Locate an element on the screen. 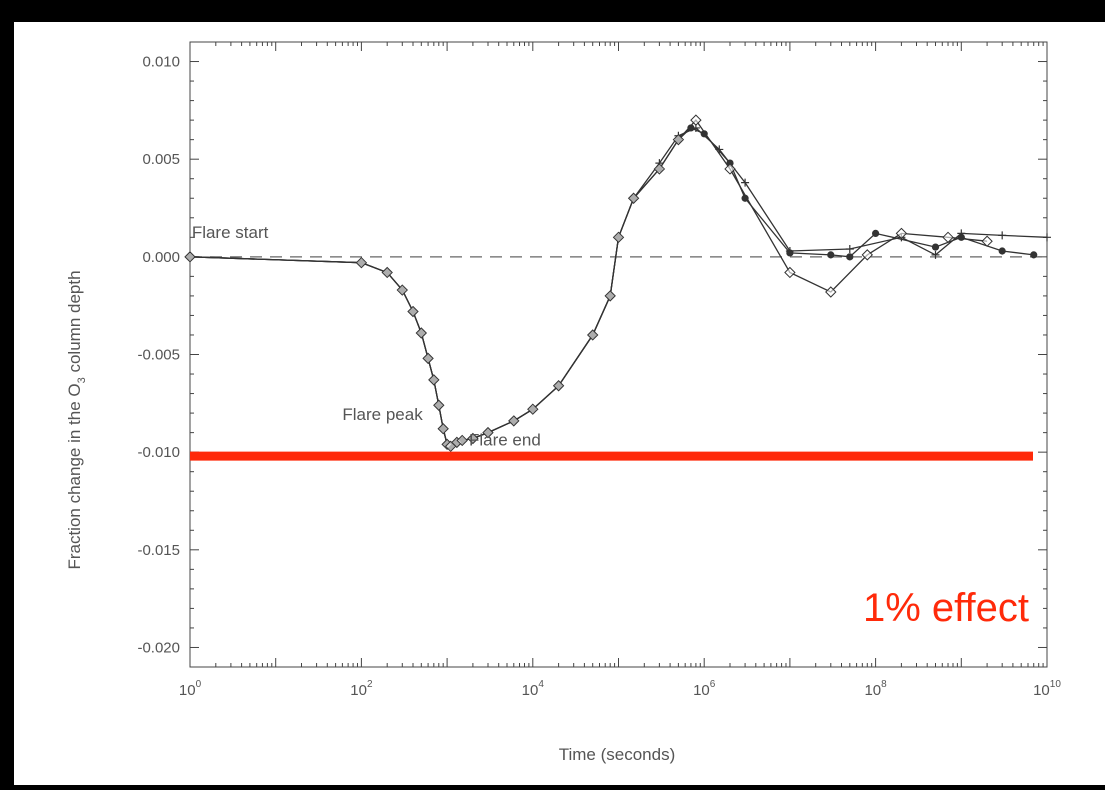  x-axis-title: Time (seconds) is located at coordinates (617, 754).